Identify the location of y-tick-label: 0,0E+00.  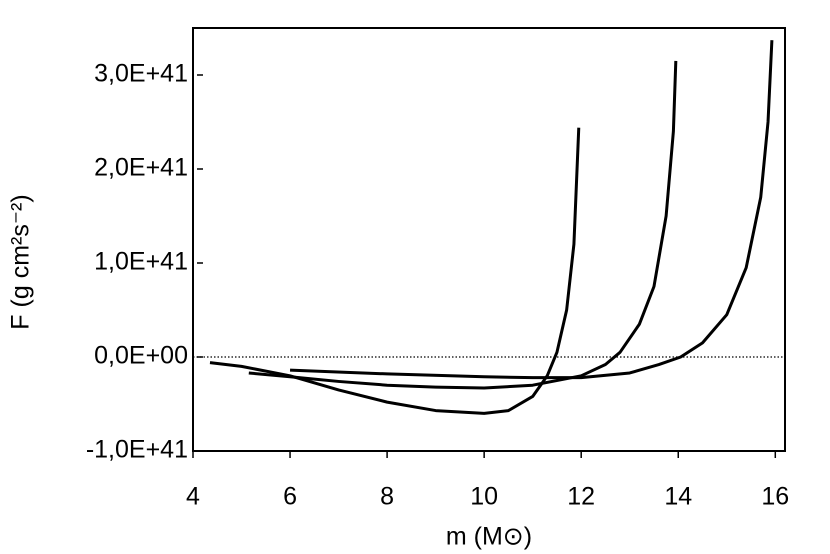
(141, 356).